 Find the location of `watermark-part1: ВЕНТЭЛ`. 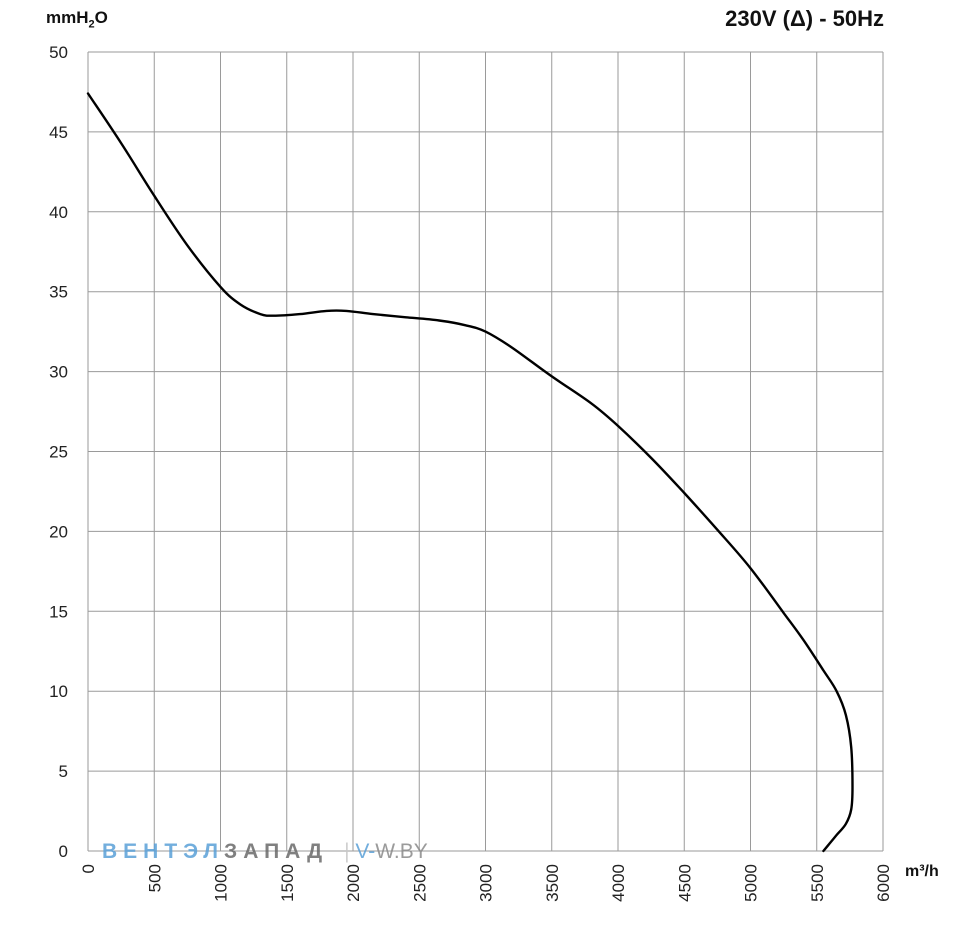

watermark-part1: ВЕНТЭЛ is located at coordinates (163, 851).